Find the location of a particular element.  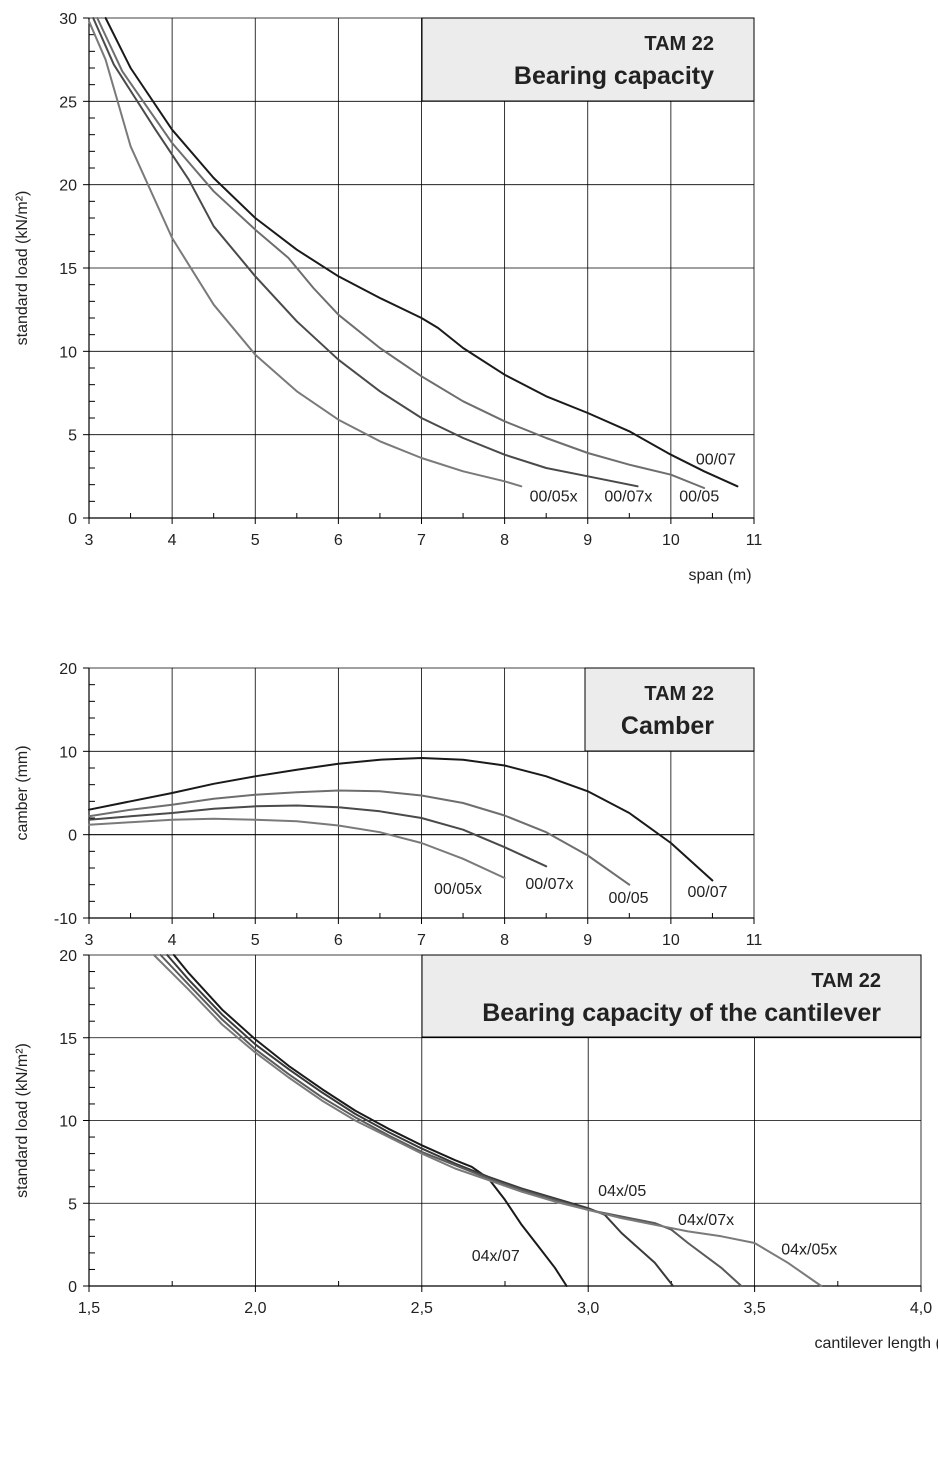

chart-title: Camber is located at coordinates (667, 726).